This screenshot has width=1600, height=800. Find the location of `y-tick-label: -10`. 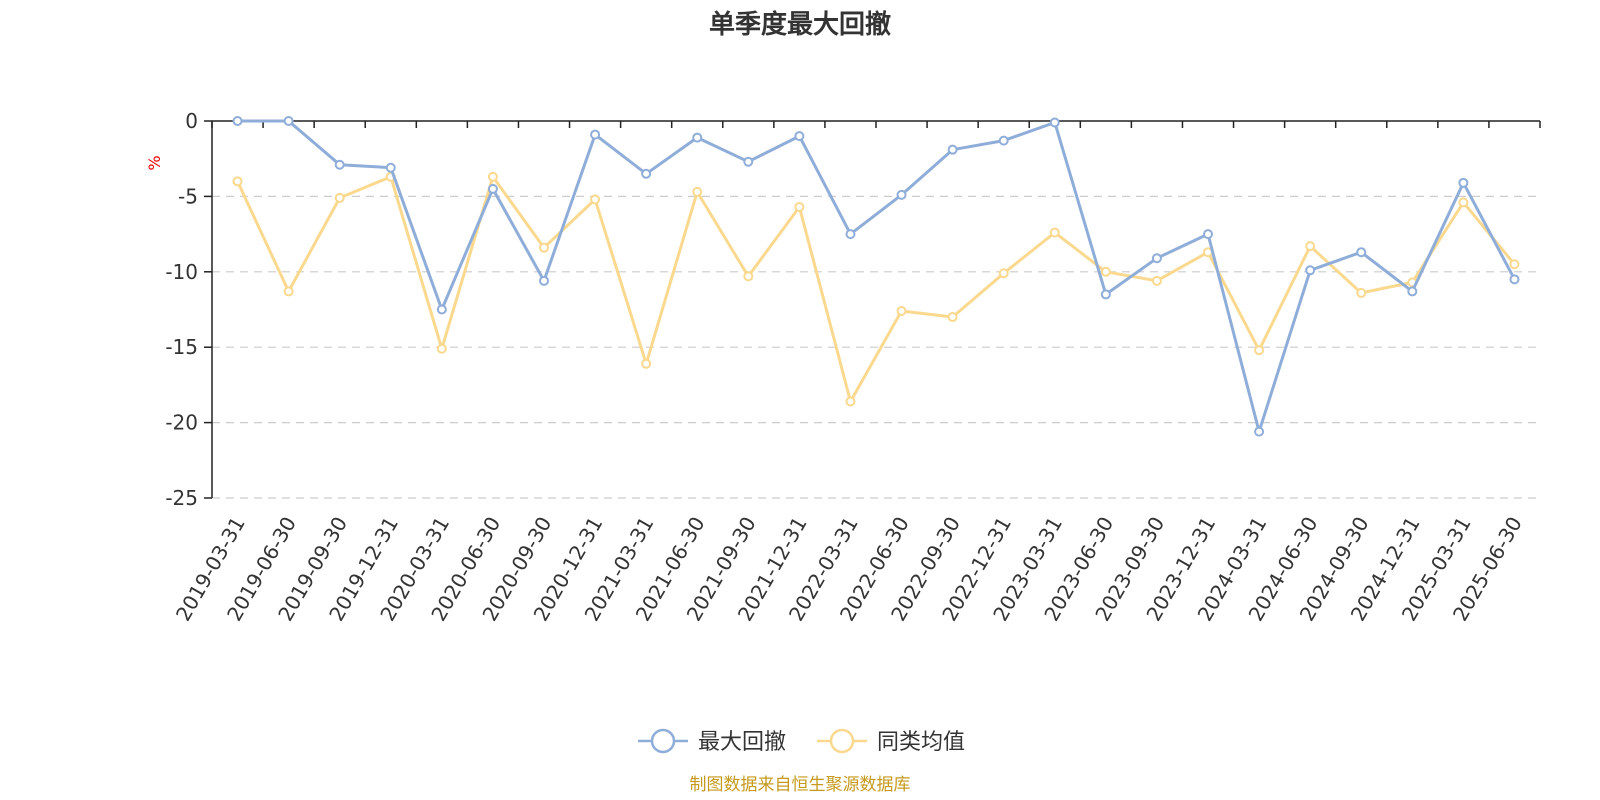

y-tick-label: -10 is located at coordinates (181, 272).